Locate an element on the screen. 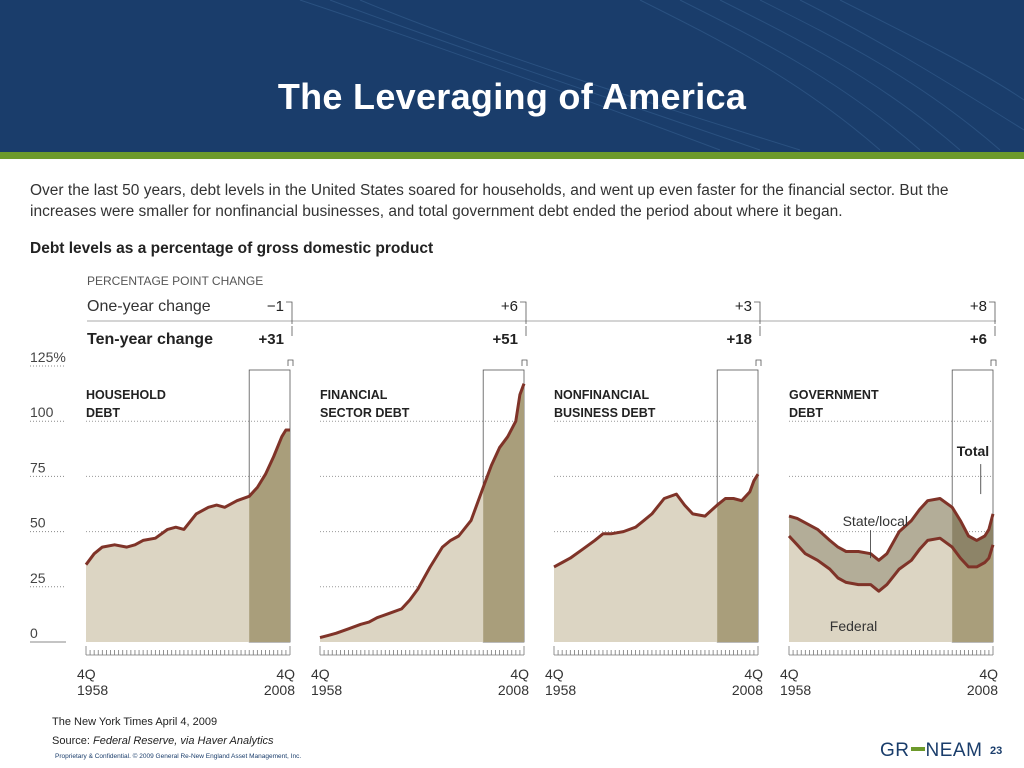 This screenshot has width=1024, height=768. panel-title-line1: FINANCIAL is located at coordinates (354, 395).